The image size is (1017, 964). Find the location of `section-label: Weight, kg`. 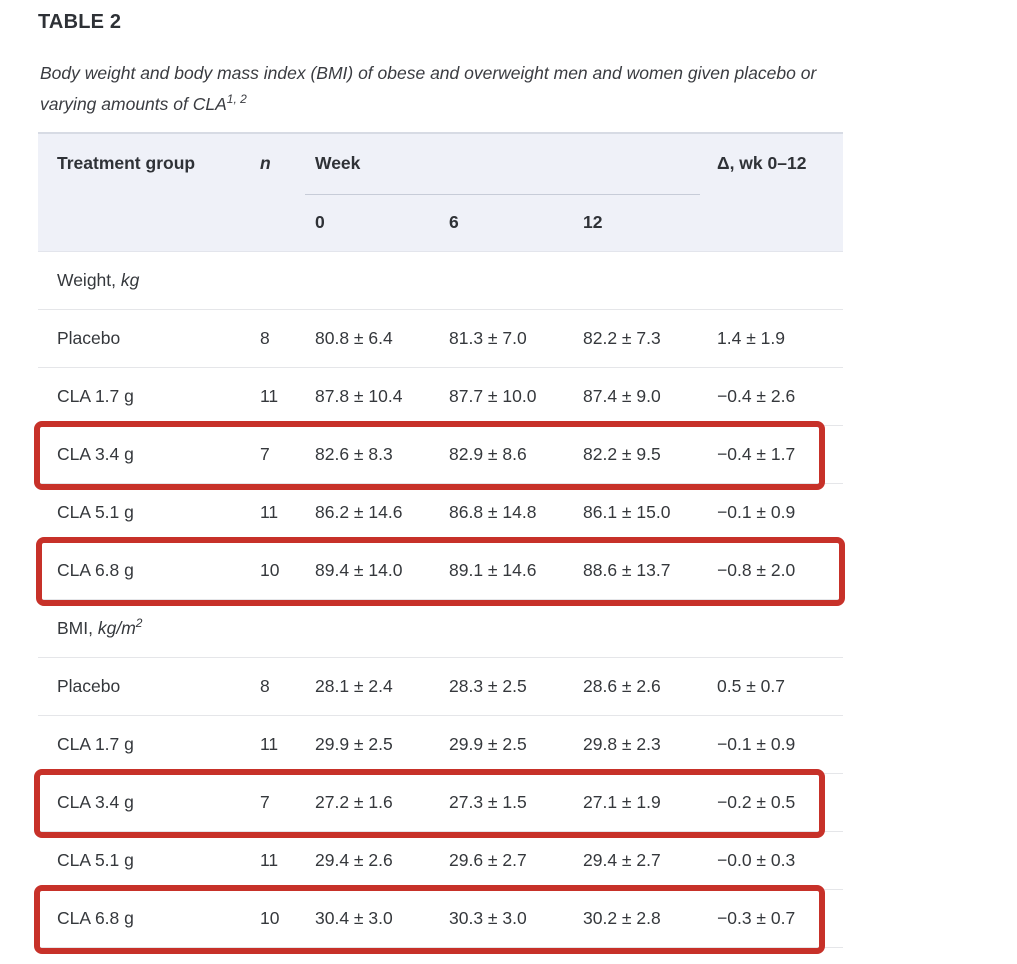

section-label: Weight, kg is located at coordinates (98, 280).